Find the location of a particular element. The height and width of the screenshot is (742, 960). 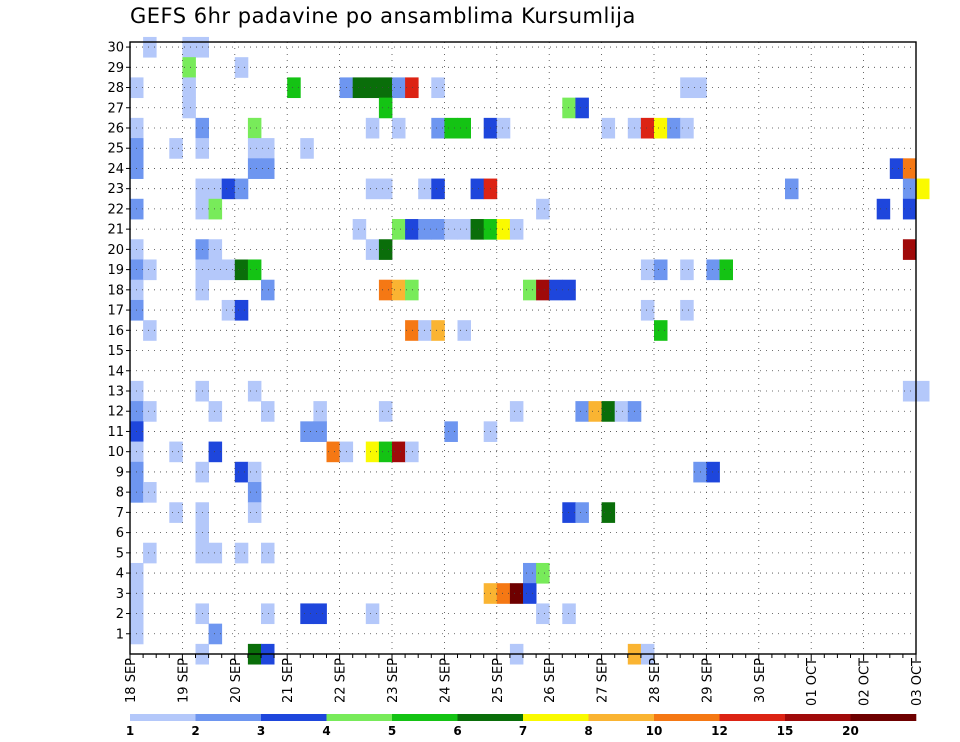

y-tick-label: 22 is located at coordinates (115, 209).